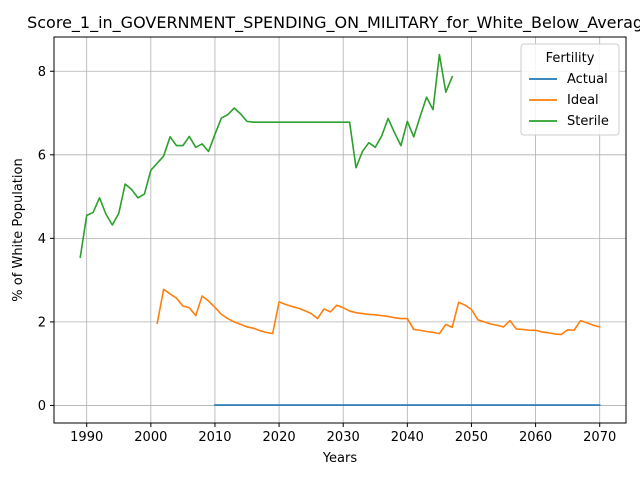  I want to click on legend: Fertility Actual Ideal Sterile, so click(570, 89).